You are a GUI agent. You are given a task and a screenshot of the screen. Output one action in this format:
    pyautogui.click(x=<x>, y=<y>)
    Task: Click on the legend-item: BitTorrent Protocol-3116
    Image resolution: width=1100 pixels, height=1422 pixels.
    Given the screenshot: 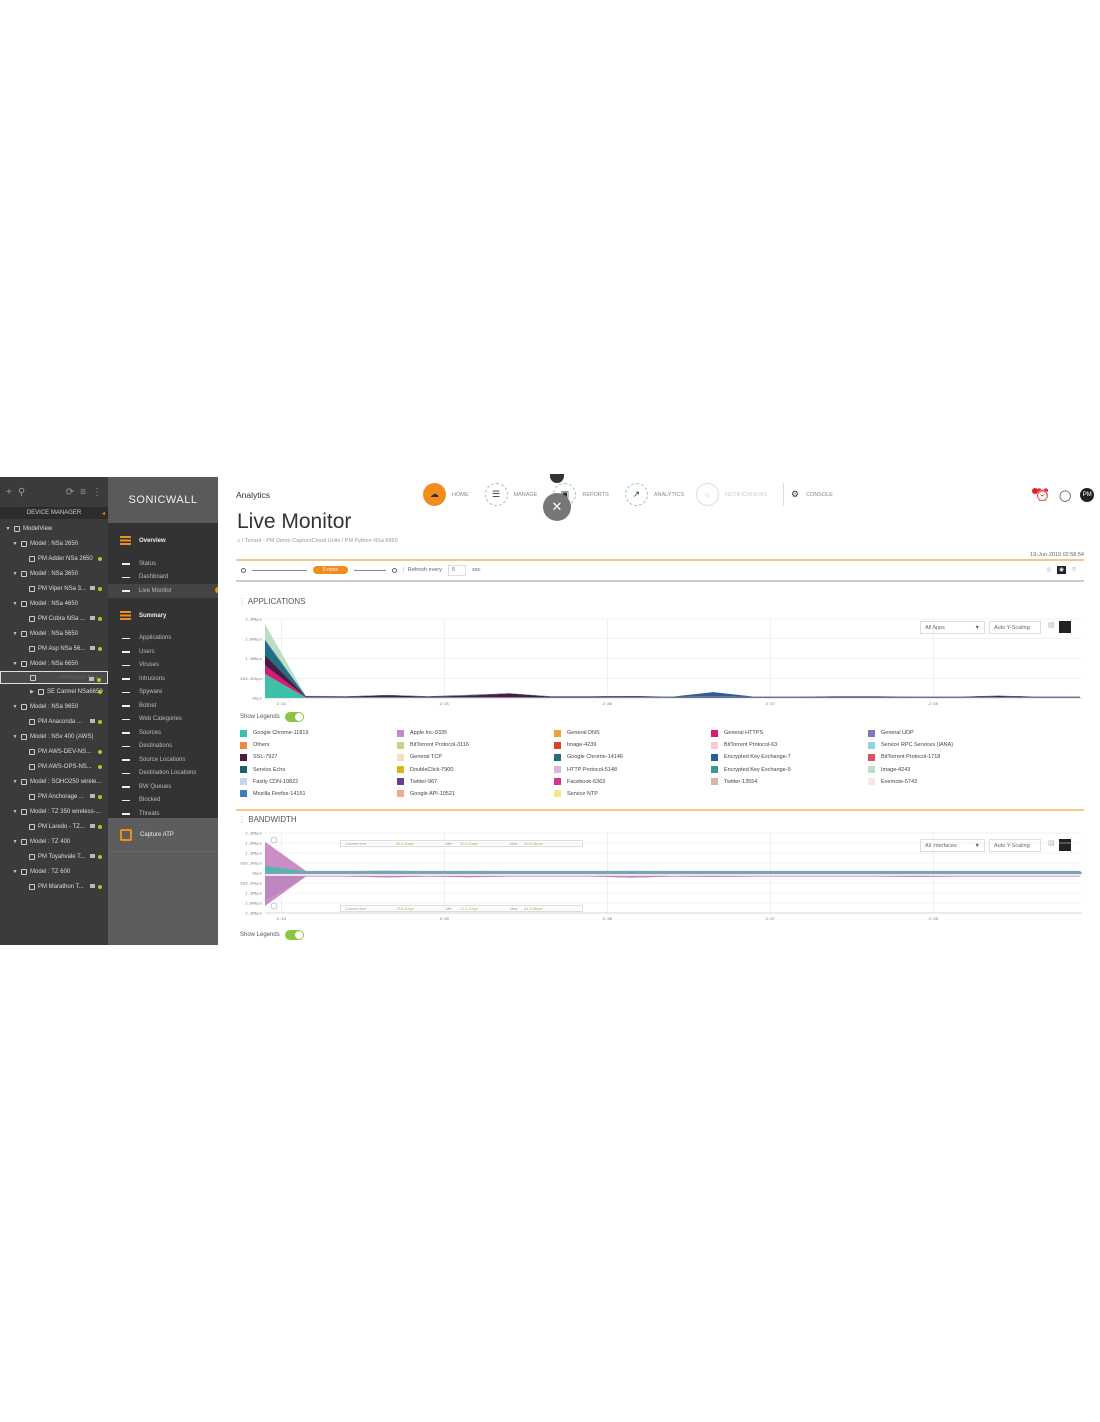 What is the action you would take?
    pyautogui.click(x=475, y=745)
    